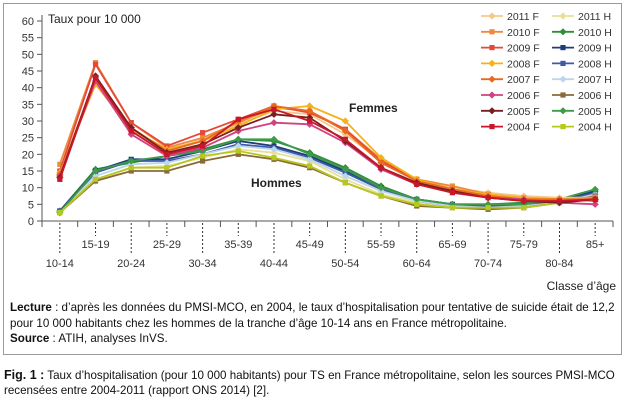 This screenshot has width=627, height=405. I want to click on legend-entry: 2006 H, so click(582, 96).